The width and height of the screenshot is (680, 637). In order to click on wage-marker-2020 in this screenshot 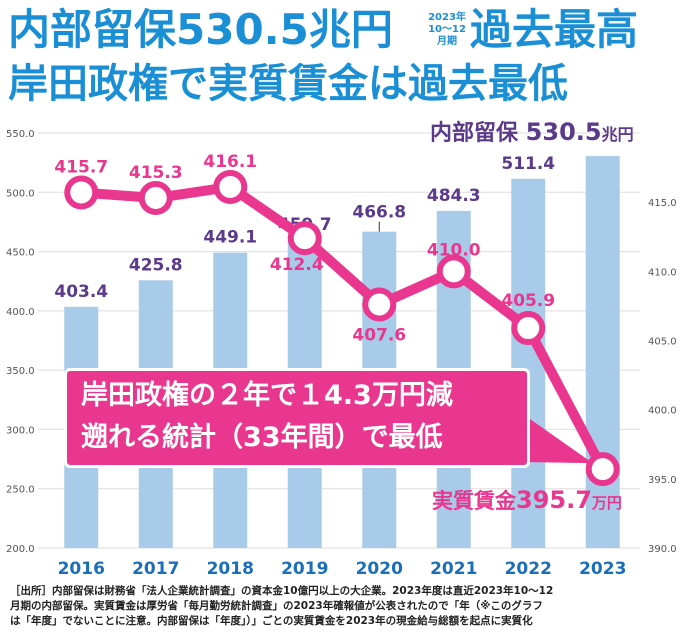, I will do `click(379, 304)`.